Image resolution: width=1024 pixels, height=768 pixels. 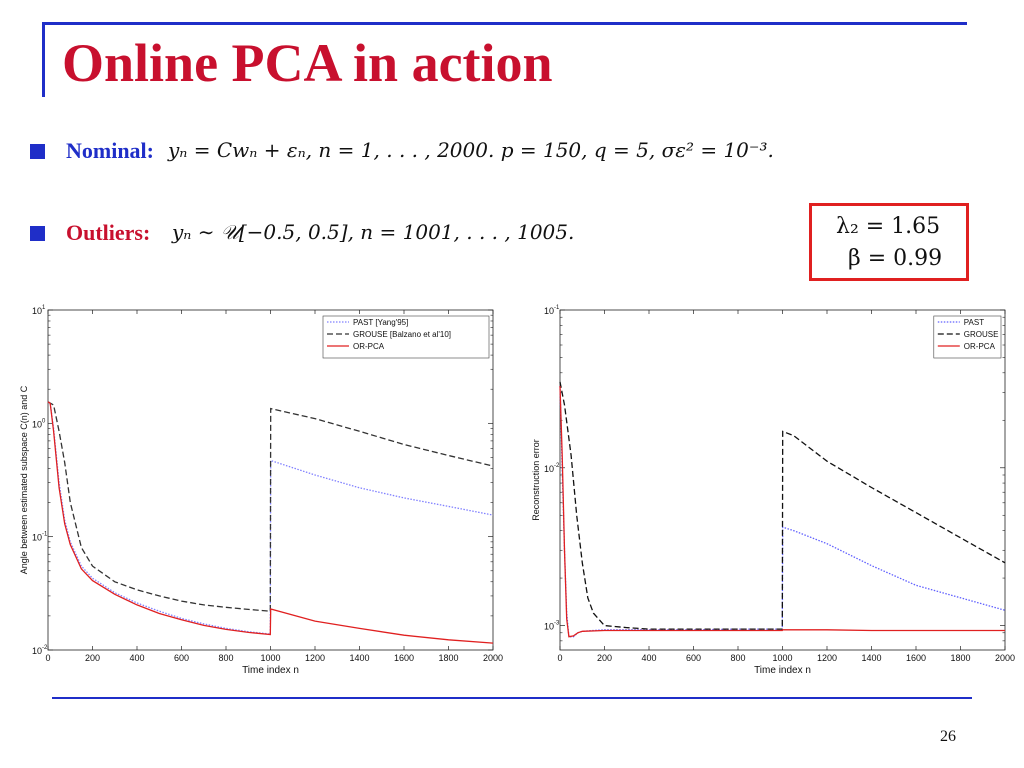 What do you see at coordinates (536, 480) in the screenshot?
I see `y-axis-label: Reconstruction error` at bounding box center [536, 480].